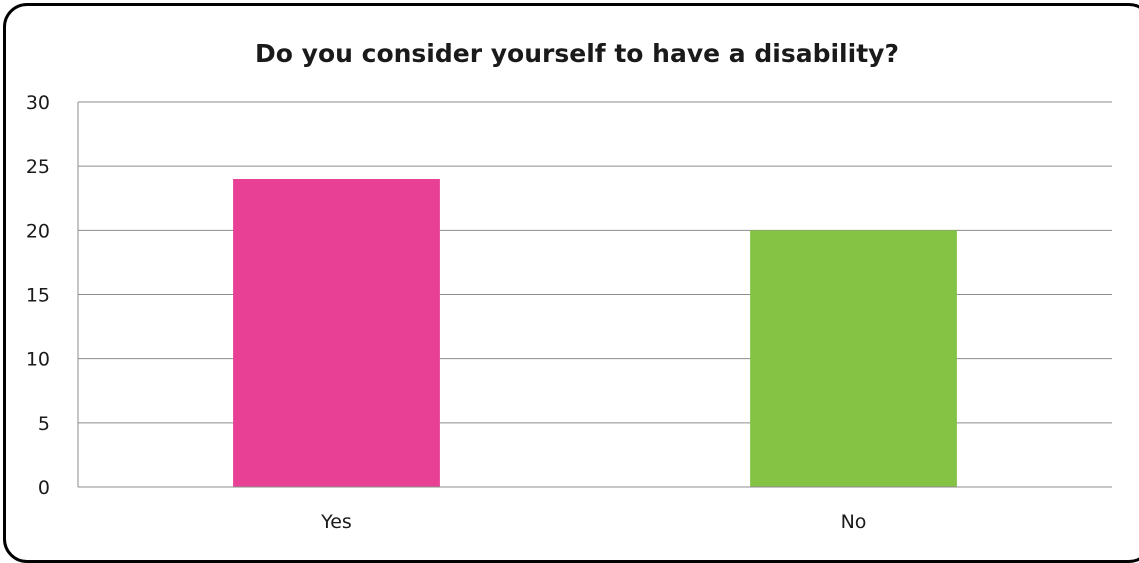 The width and height of the screenshot is (1139, 563). What do you see at coordinates (38, 167) in the screenshot?
I see `y-tick-label: 25` at bounding box center [38, 167].